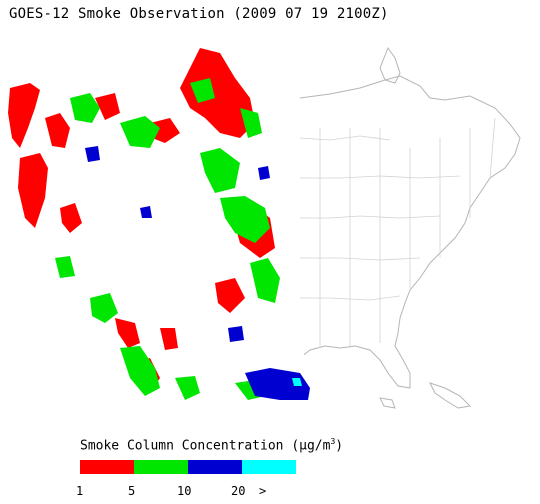 This screenshot has width=540, height=504. Describe the element at coordinates (184, 491) in the screenshot. I see `legend-tick-10: 10` at that location.